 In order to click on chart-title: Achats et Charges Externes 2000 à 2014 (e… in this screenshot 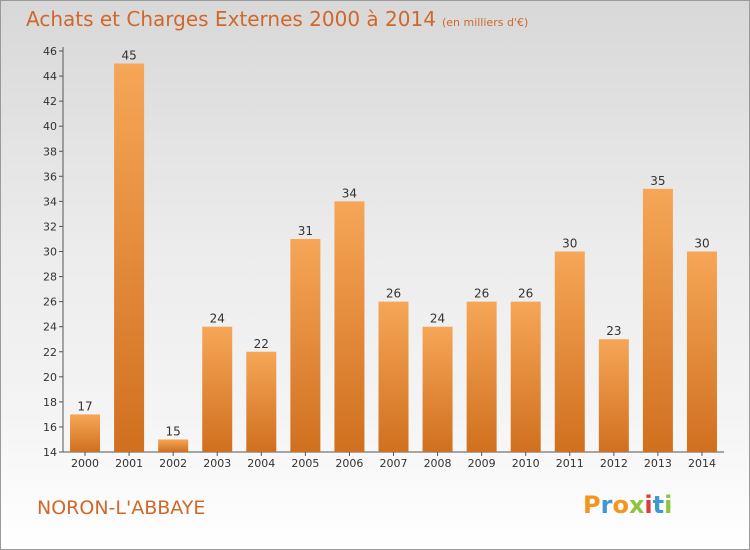, I will do `click(277, 19)`.